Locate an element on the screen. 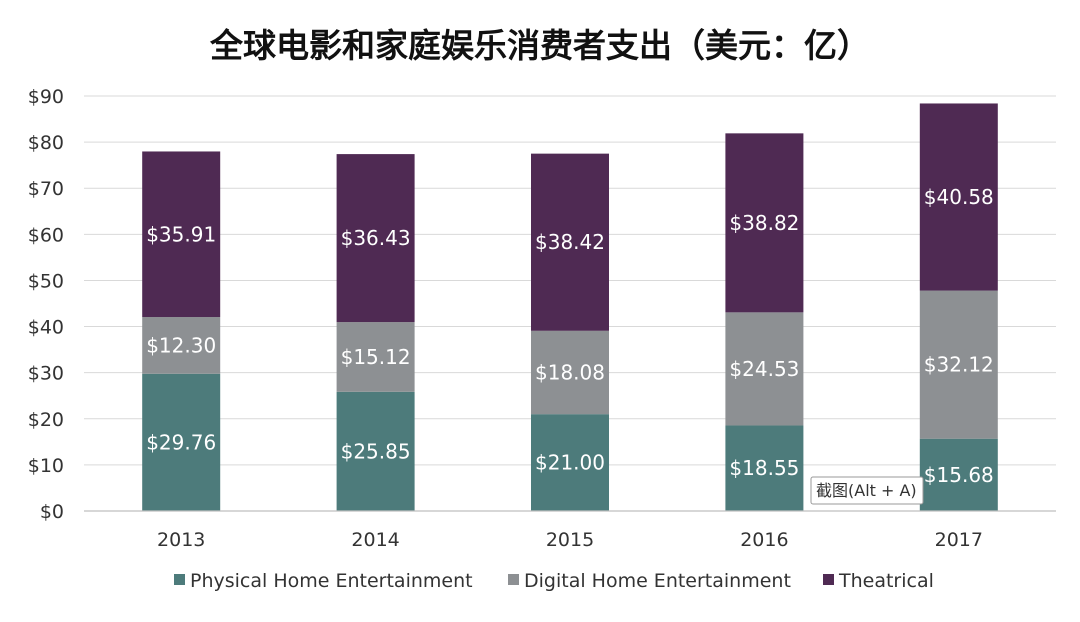 The height and width of the screenshot is (622, 1080). data-label-2013-series-2: $12.30 is located at coordinates (181, 345).